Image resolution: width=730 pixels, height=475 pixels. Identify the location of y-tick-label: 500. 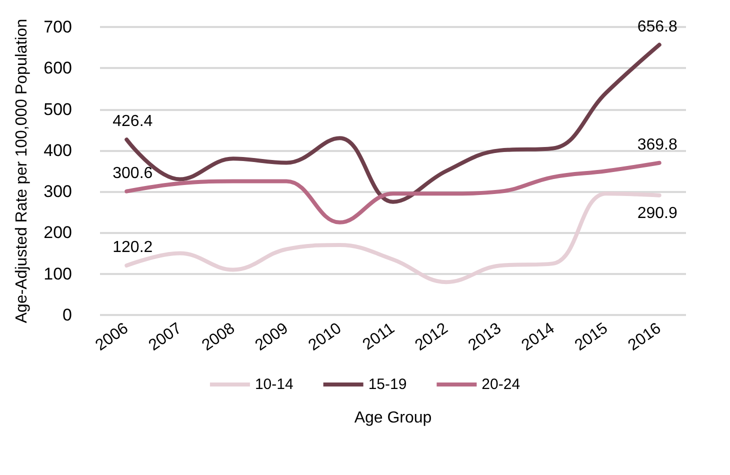
(58, 109).